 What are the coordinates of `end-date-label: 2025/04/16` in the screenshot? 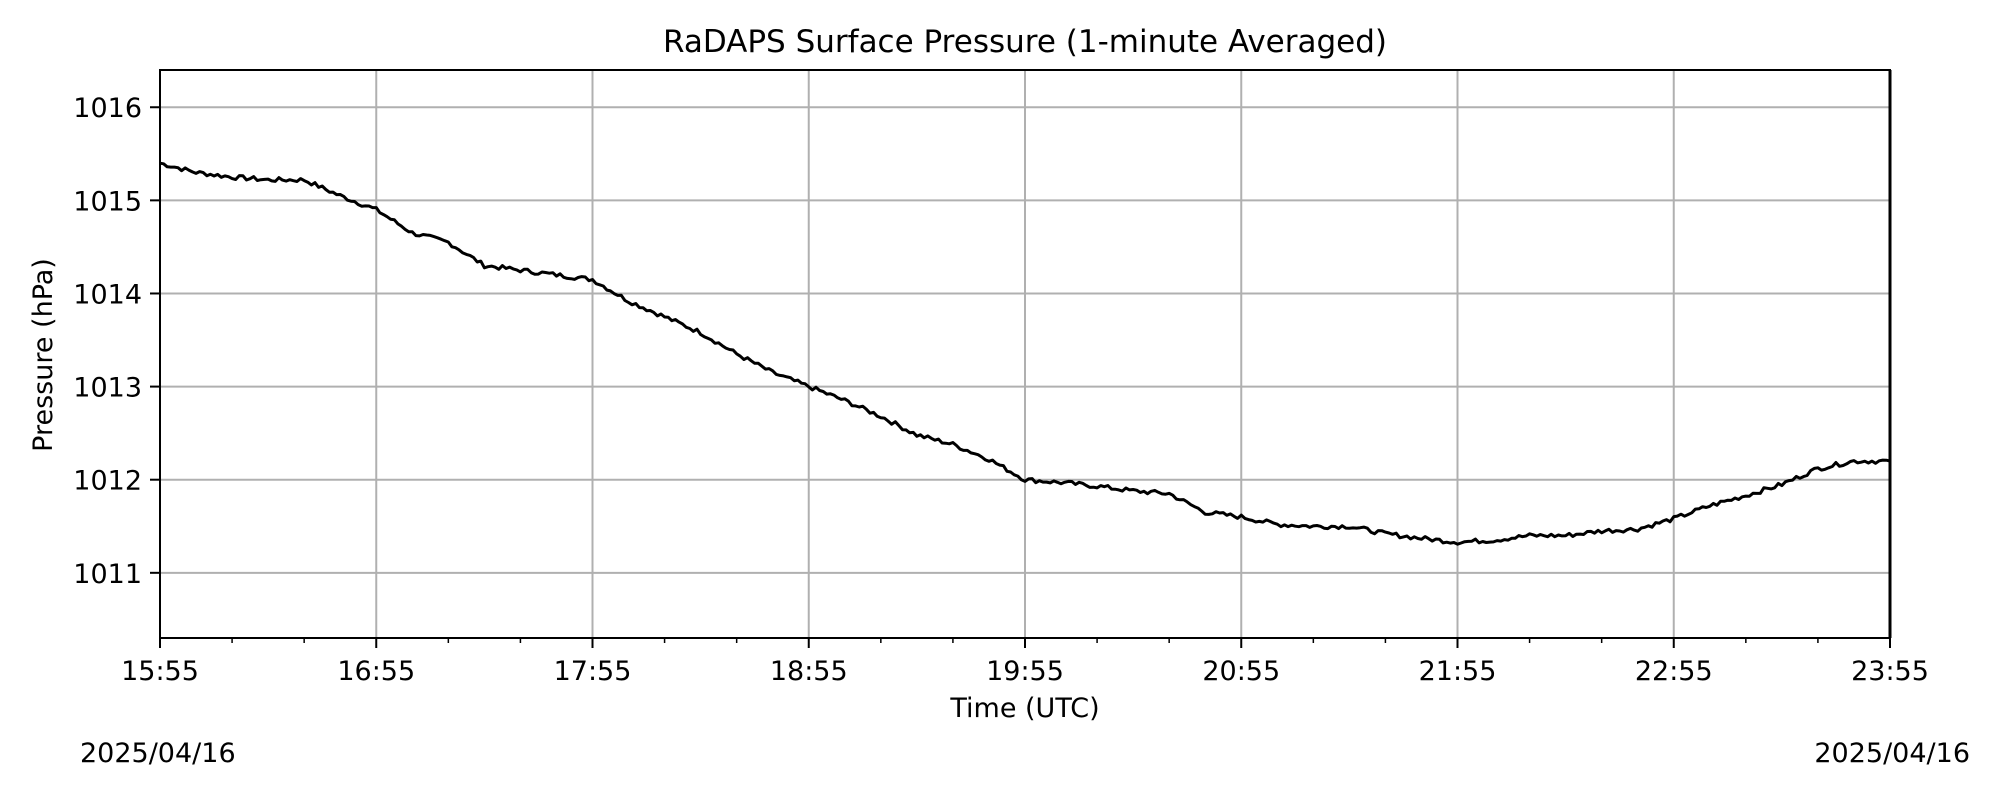 It's located at (1892, 753).